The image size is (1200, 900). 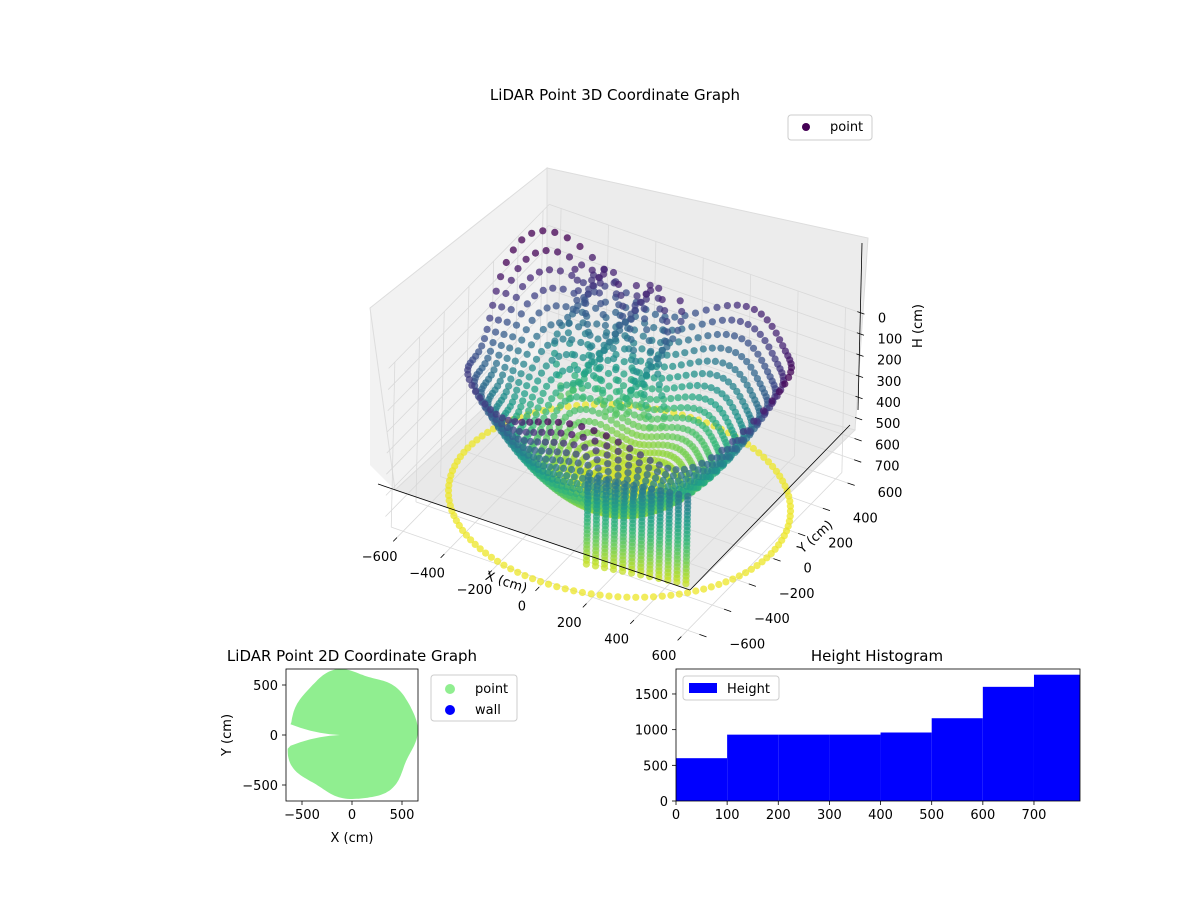 What do you see at coordinates (829, 815) in the screenshot?
I see `histogram-x-tick-label: 300` at bounding box center [829, 815].